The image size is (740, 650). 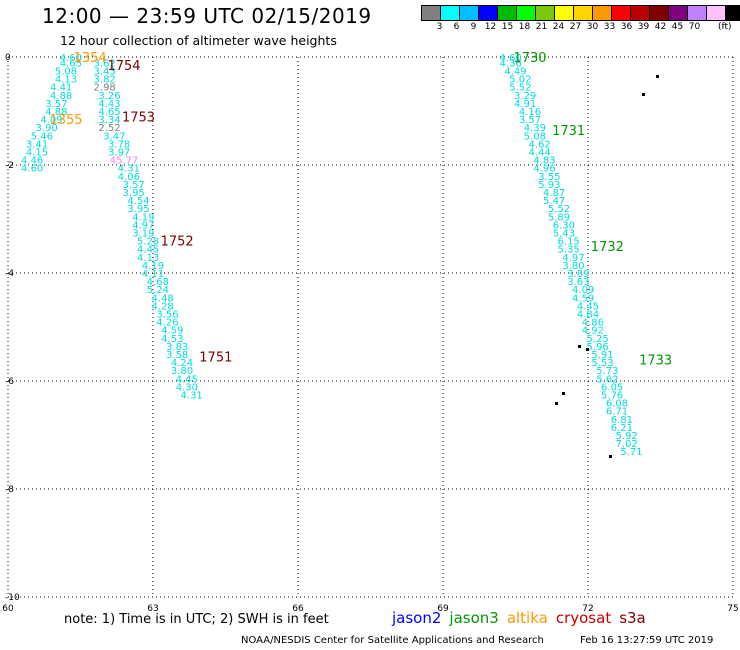 What do you see at coordinates (587, 609) in the screenshot?
I see `x-tick-label: 72` at bounding box center [587, 609].